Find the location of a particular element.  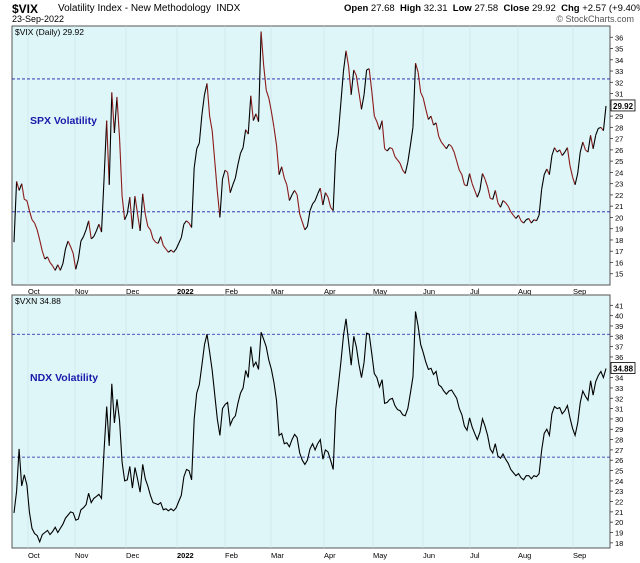

spx-ytick-label: 32 is located at coordinates (619, 82).